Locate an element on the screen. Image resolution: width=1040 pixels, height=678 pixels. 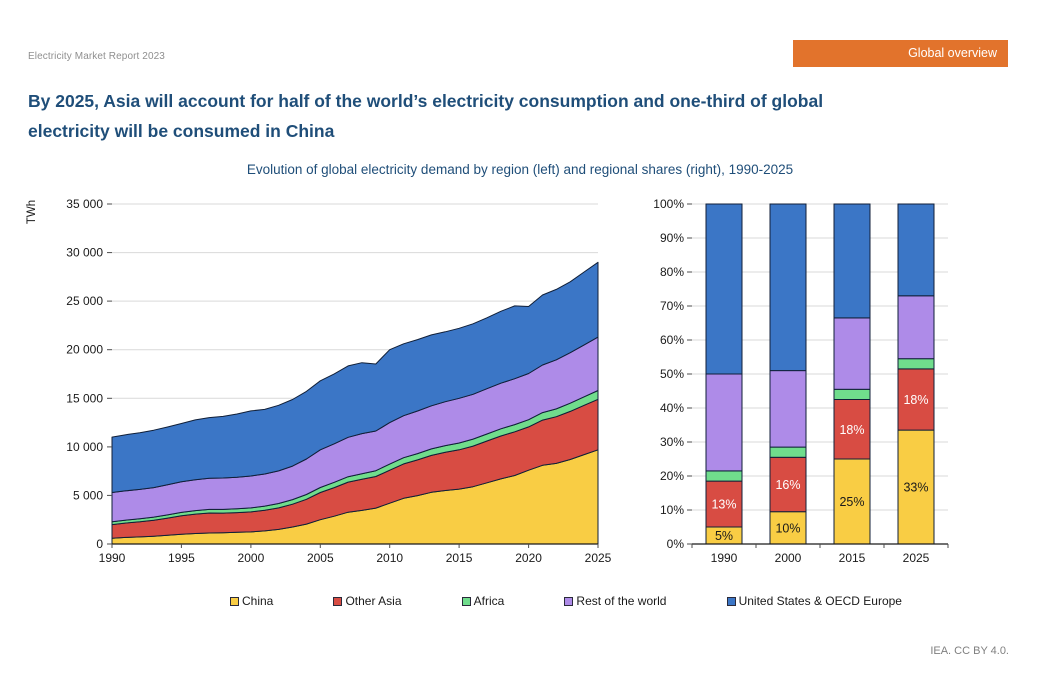
license-credit: IEA. CC BY 4.0. is located at coordinates (969, 651).